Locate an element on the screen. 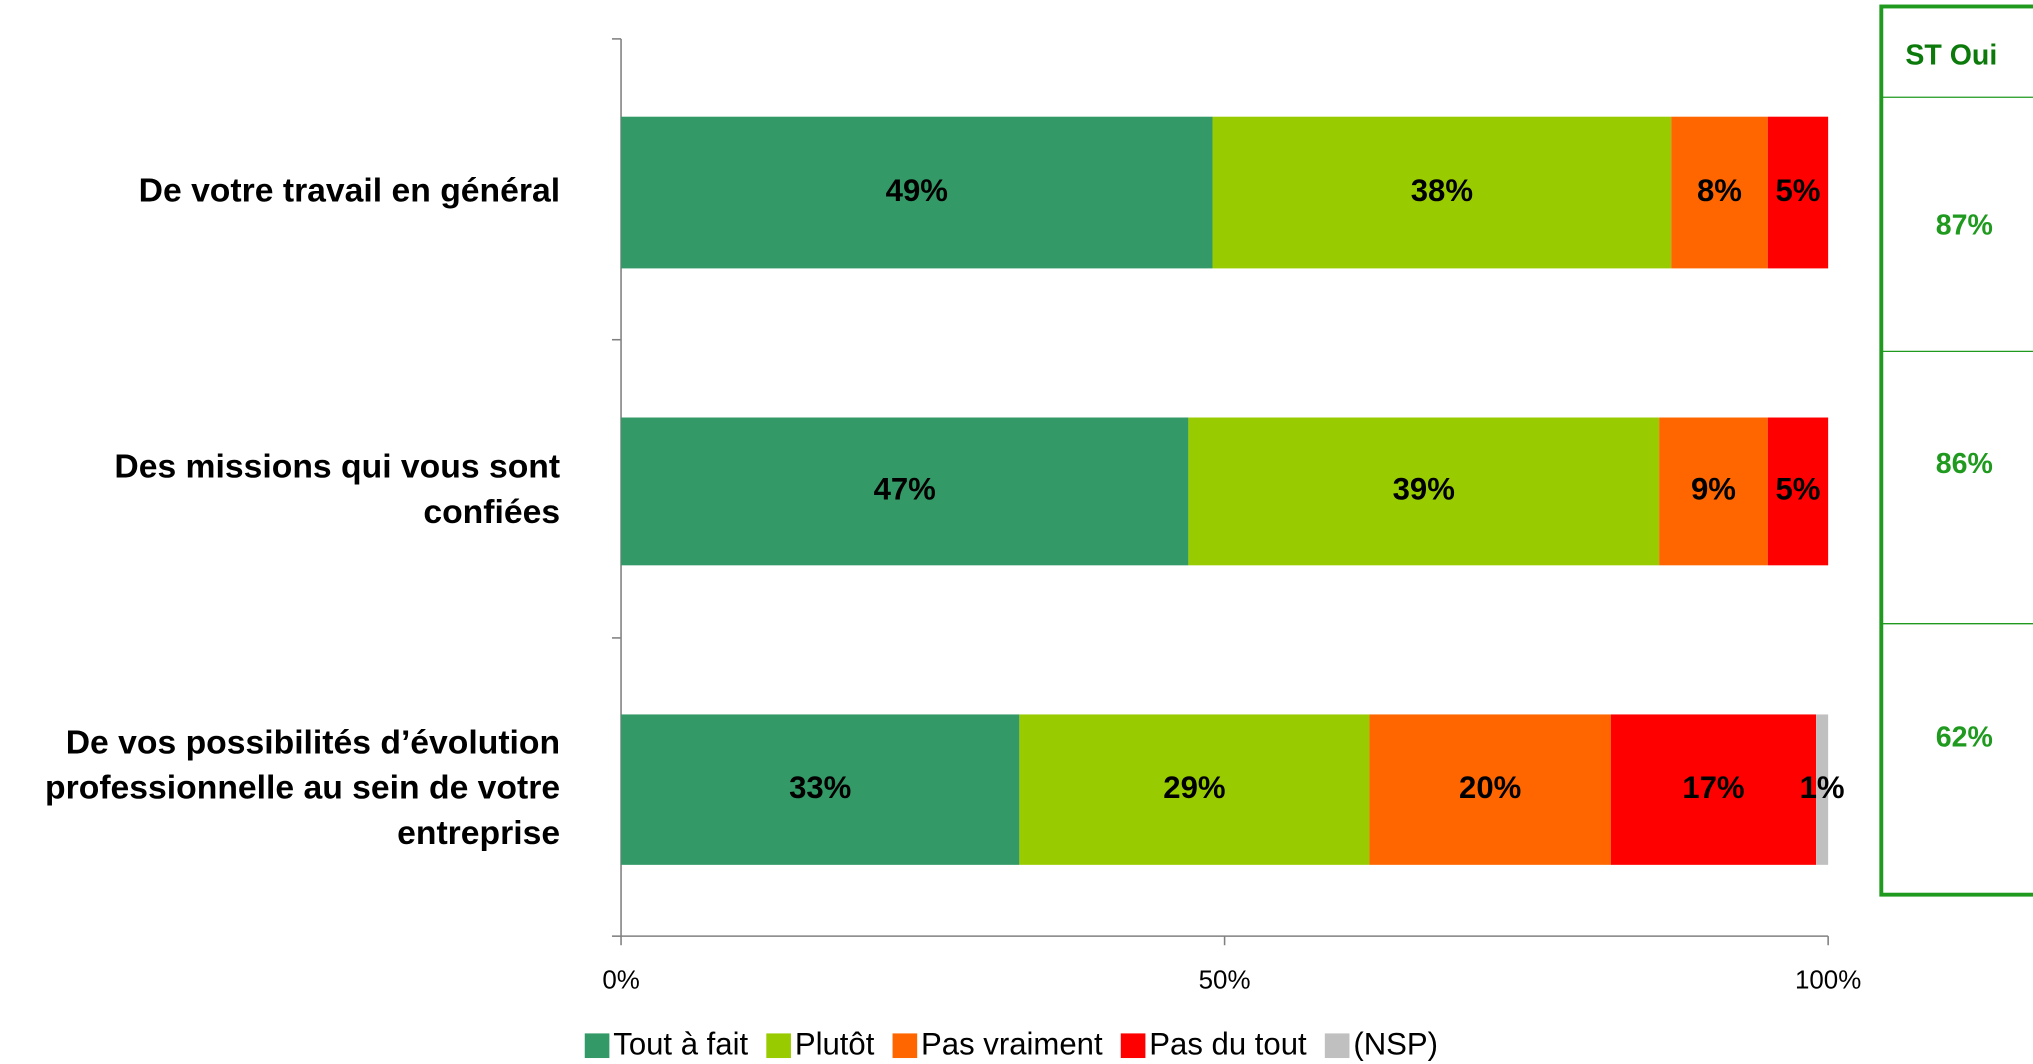 This screenshot has height=1064, width=2033. label-line: confiées is located at coordinates (491, 512).